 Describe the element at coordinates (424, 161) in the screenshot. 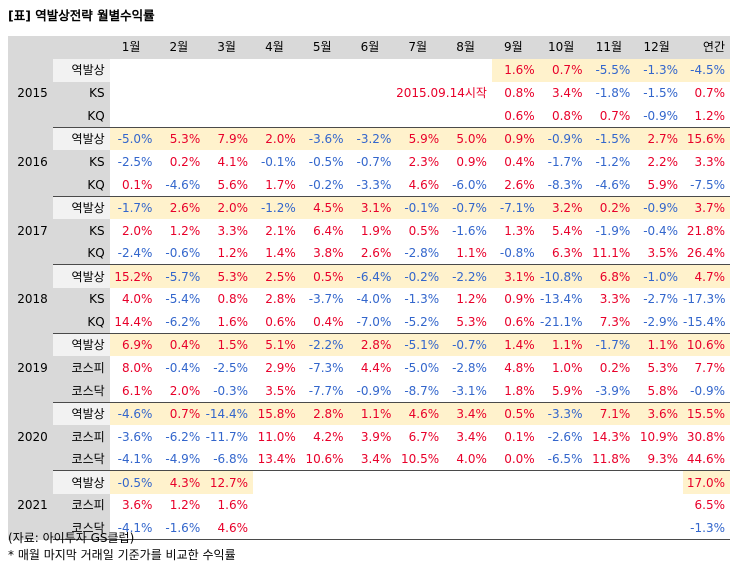

I see `value-cell: 2.3%` at that location.